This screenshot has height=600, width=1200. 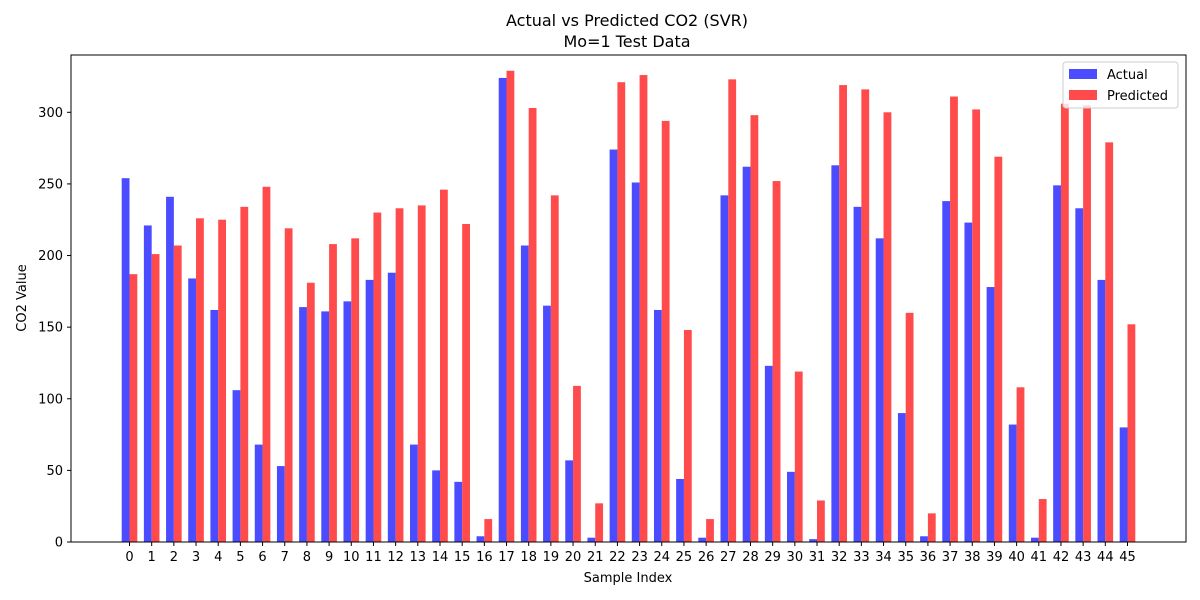 I want to click on x-tick-label: 0, so click(x=129, y=557).